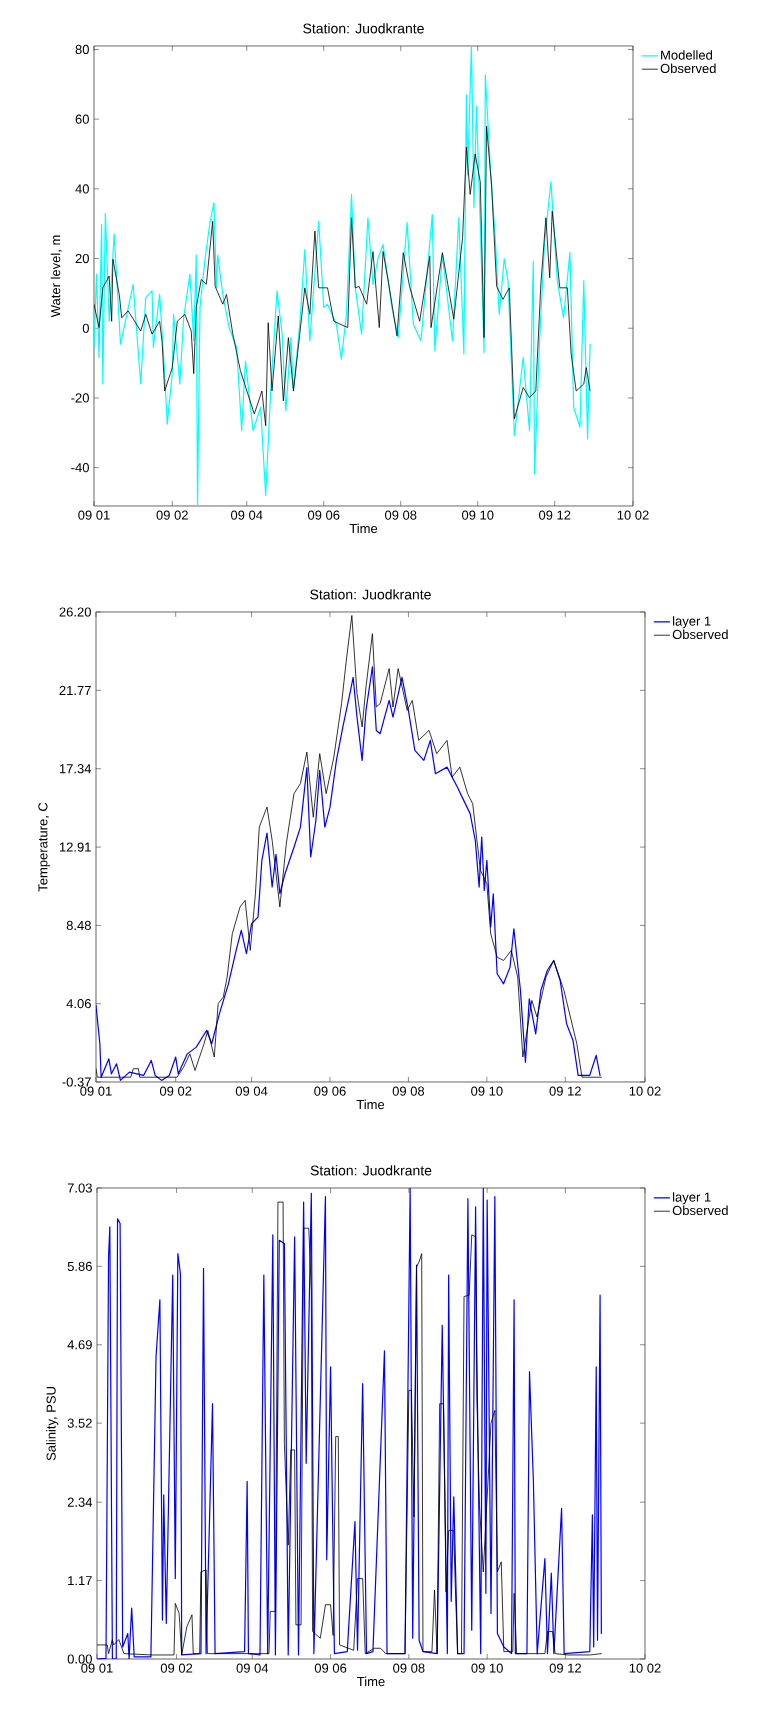 The height and width of the screenshot is (1713, 768). What do you see at coordinates (85, 328) in the screenshot?
I see `y-tick-label: 0` at bounding box center [85, 328].